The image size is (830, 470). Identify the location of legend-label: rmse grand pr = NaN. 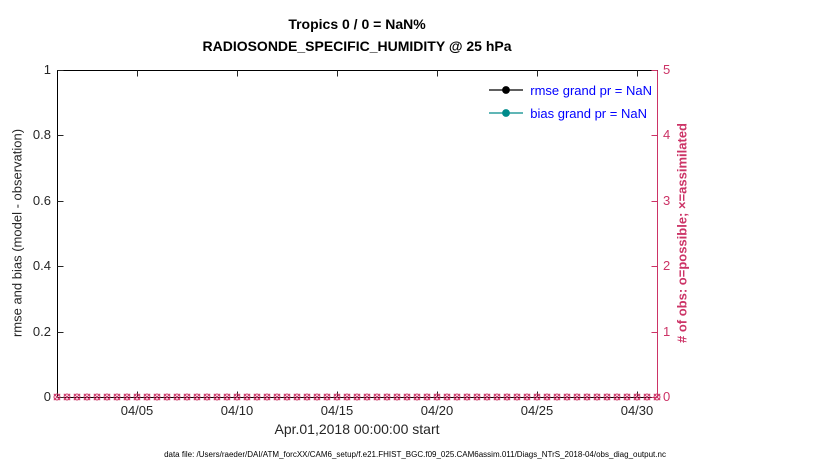
(591, 90).